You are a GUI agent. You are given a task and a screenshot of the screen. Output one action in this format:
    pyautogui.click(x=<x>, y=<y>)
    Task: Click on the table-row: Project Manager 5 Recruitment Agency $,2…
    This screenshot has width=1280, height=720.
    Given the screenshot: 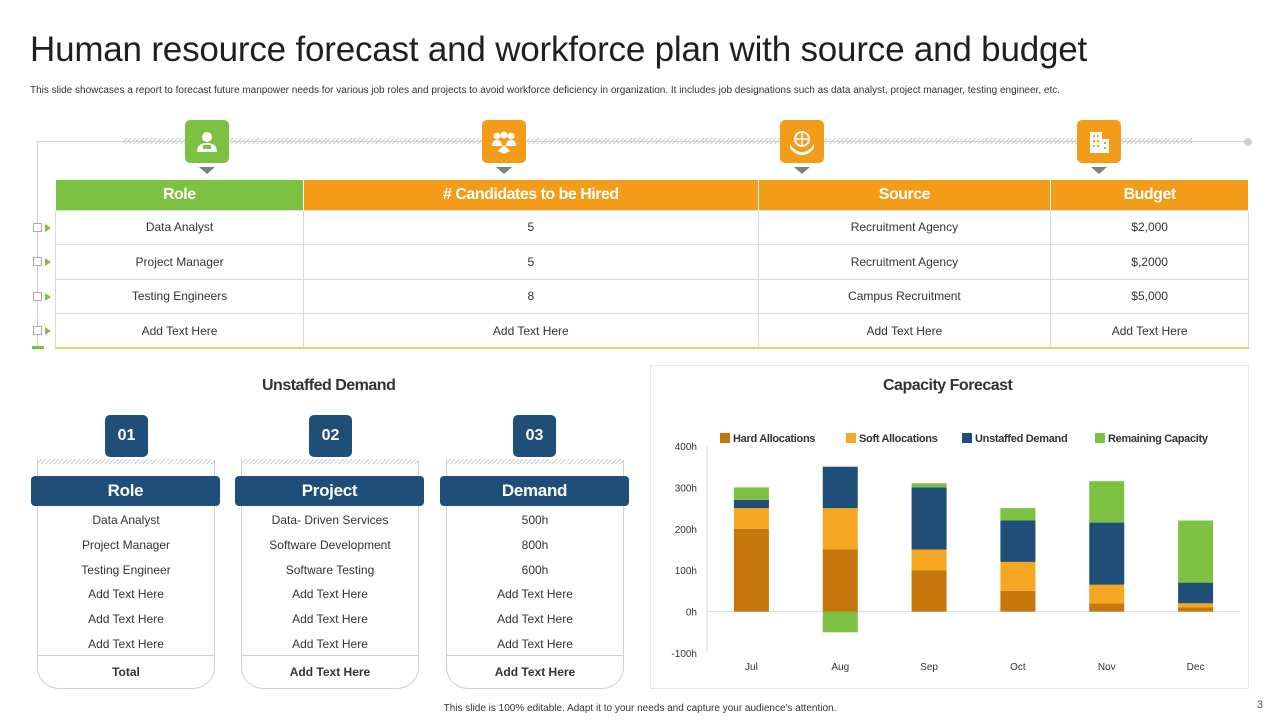 What is the action you would take?
    pyautogui.click(x=651, y=262)
    